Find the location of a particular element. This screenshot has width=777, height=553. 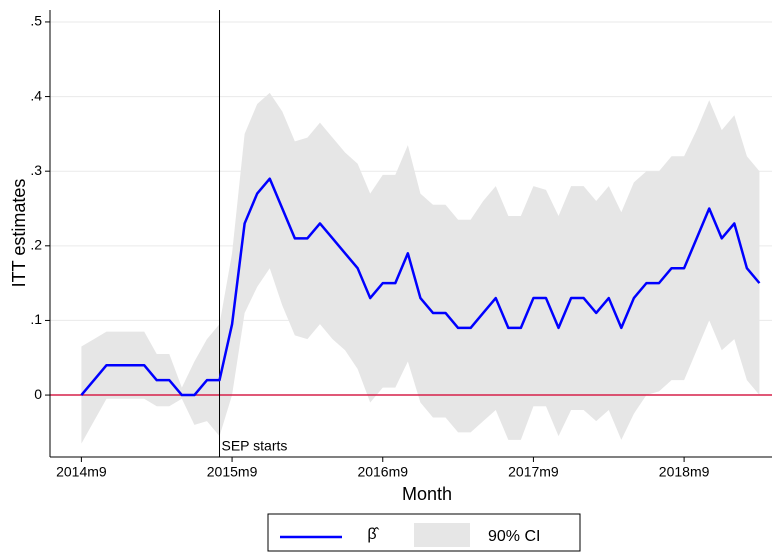

y-tick-label: .2 is located at coordinates (36, 245).